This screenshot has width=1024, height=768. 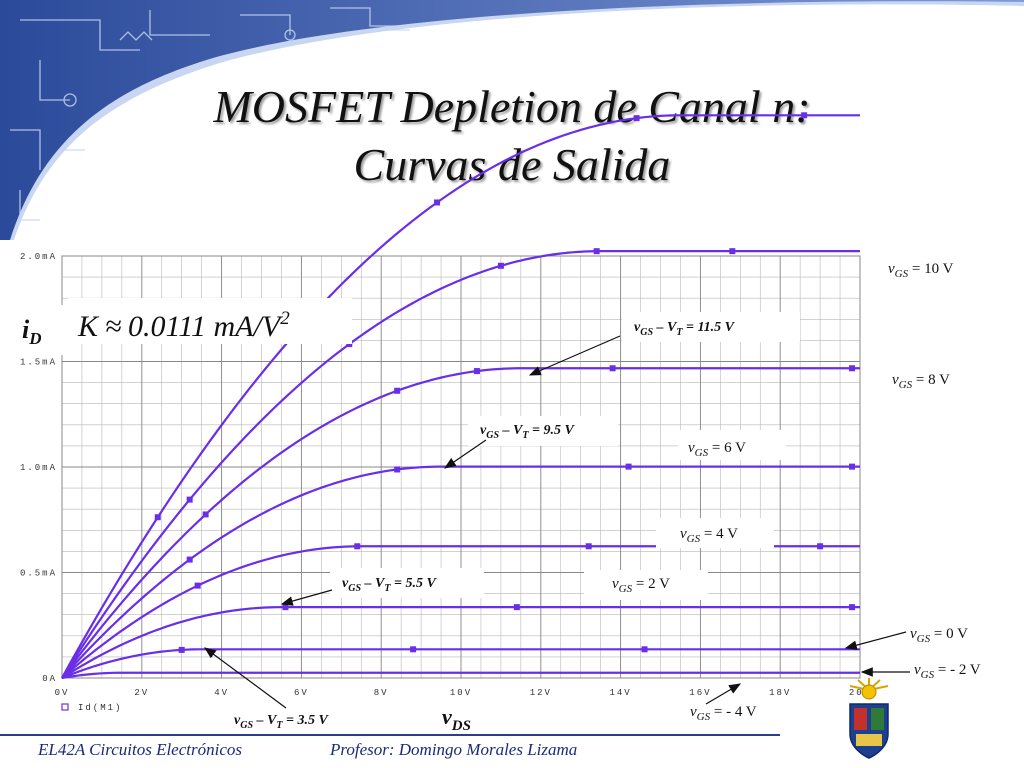 I want to click on x-tick-label: 6V, so click(x=301, y=693).